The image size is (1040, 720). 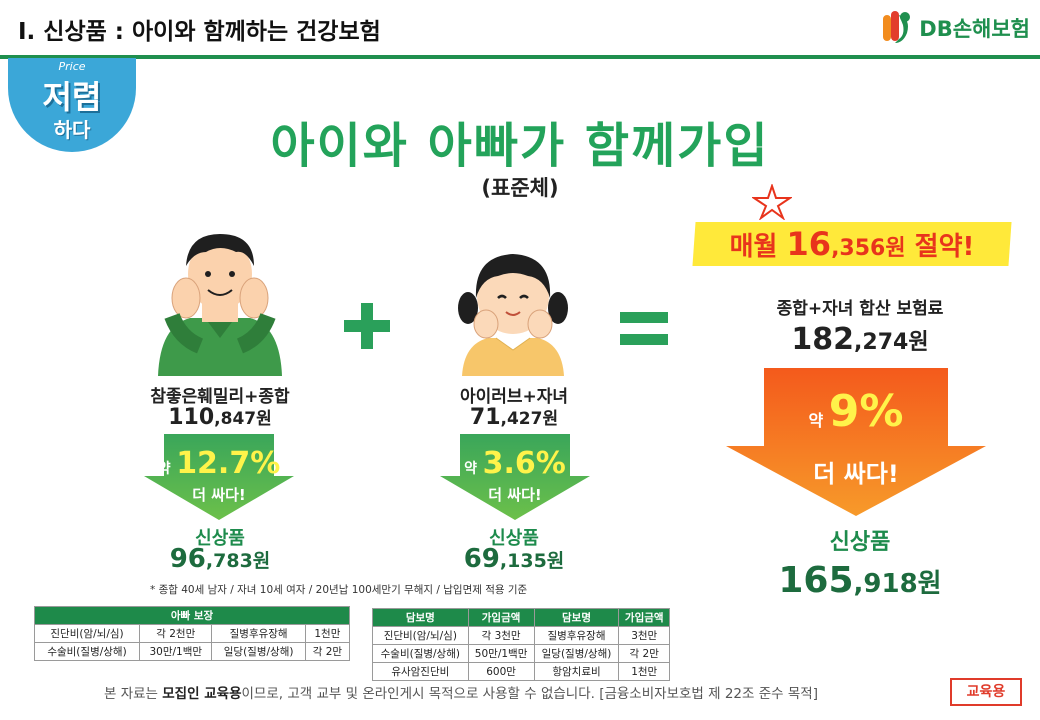 What do you see at coordinates (220, 397) in the screenshot?
I see `dad-product-name: 참좋은훼밀리+종합` at bounding box center [220, 397].